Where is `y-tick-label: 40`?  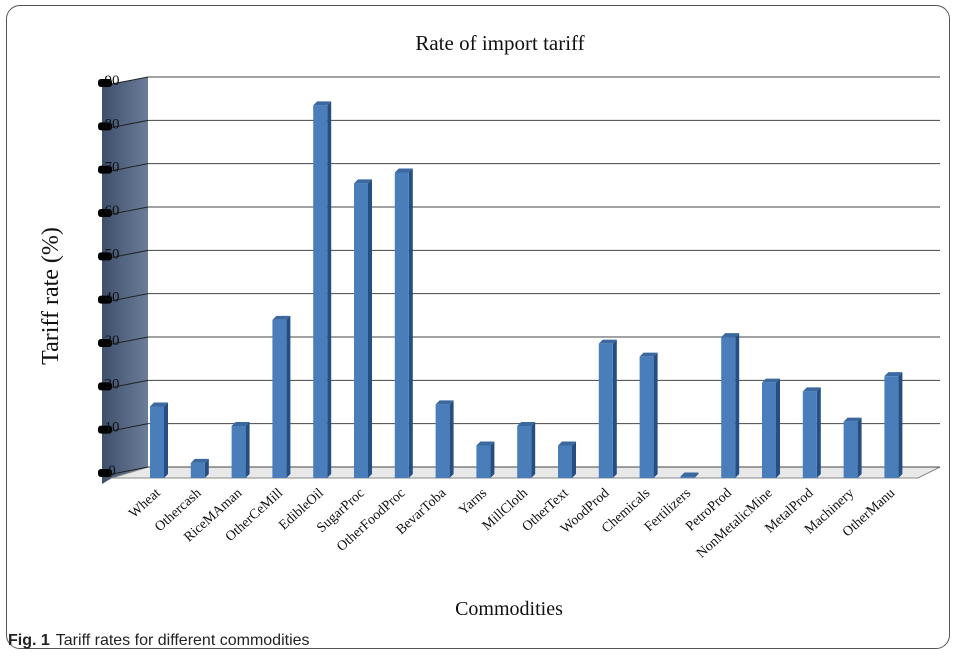
y-tick-label: 40 is located at coordinates (112, 298).